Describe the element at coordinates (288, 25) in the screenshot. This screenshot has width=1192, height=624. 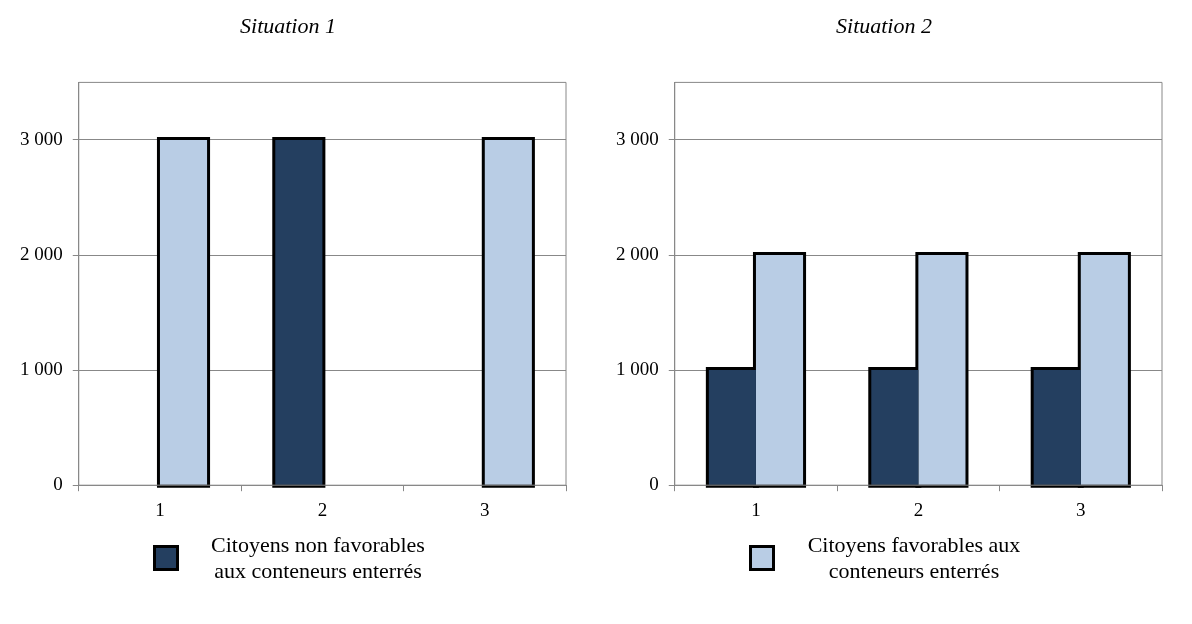
I see `chart-title: Situation 1` at that location.